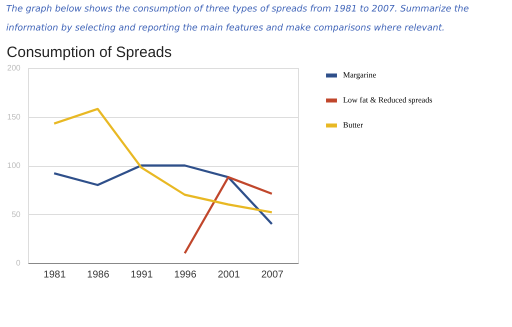 The height and width of the screenshot is (327, 512). Describe the element at coordinates (89, 52) in the screenshot. I see `chart-title: Consumption of Spreads` at that location.